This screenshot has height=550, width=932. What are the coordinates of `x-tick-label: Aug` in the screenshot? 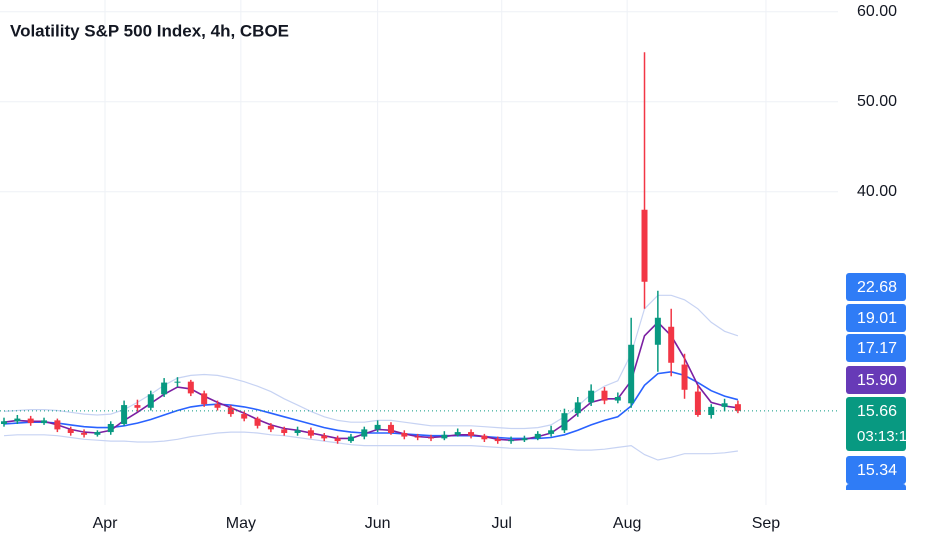 It's located at (627, 523).